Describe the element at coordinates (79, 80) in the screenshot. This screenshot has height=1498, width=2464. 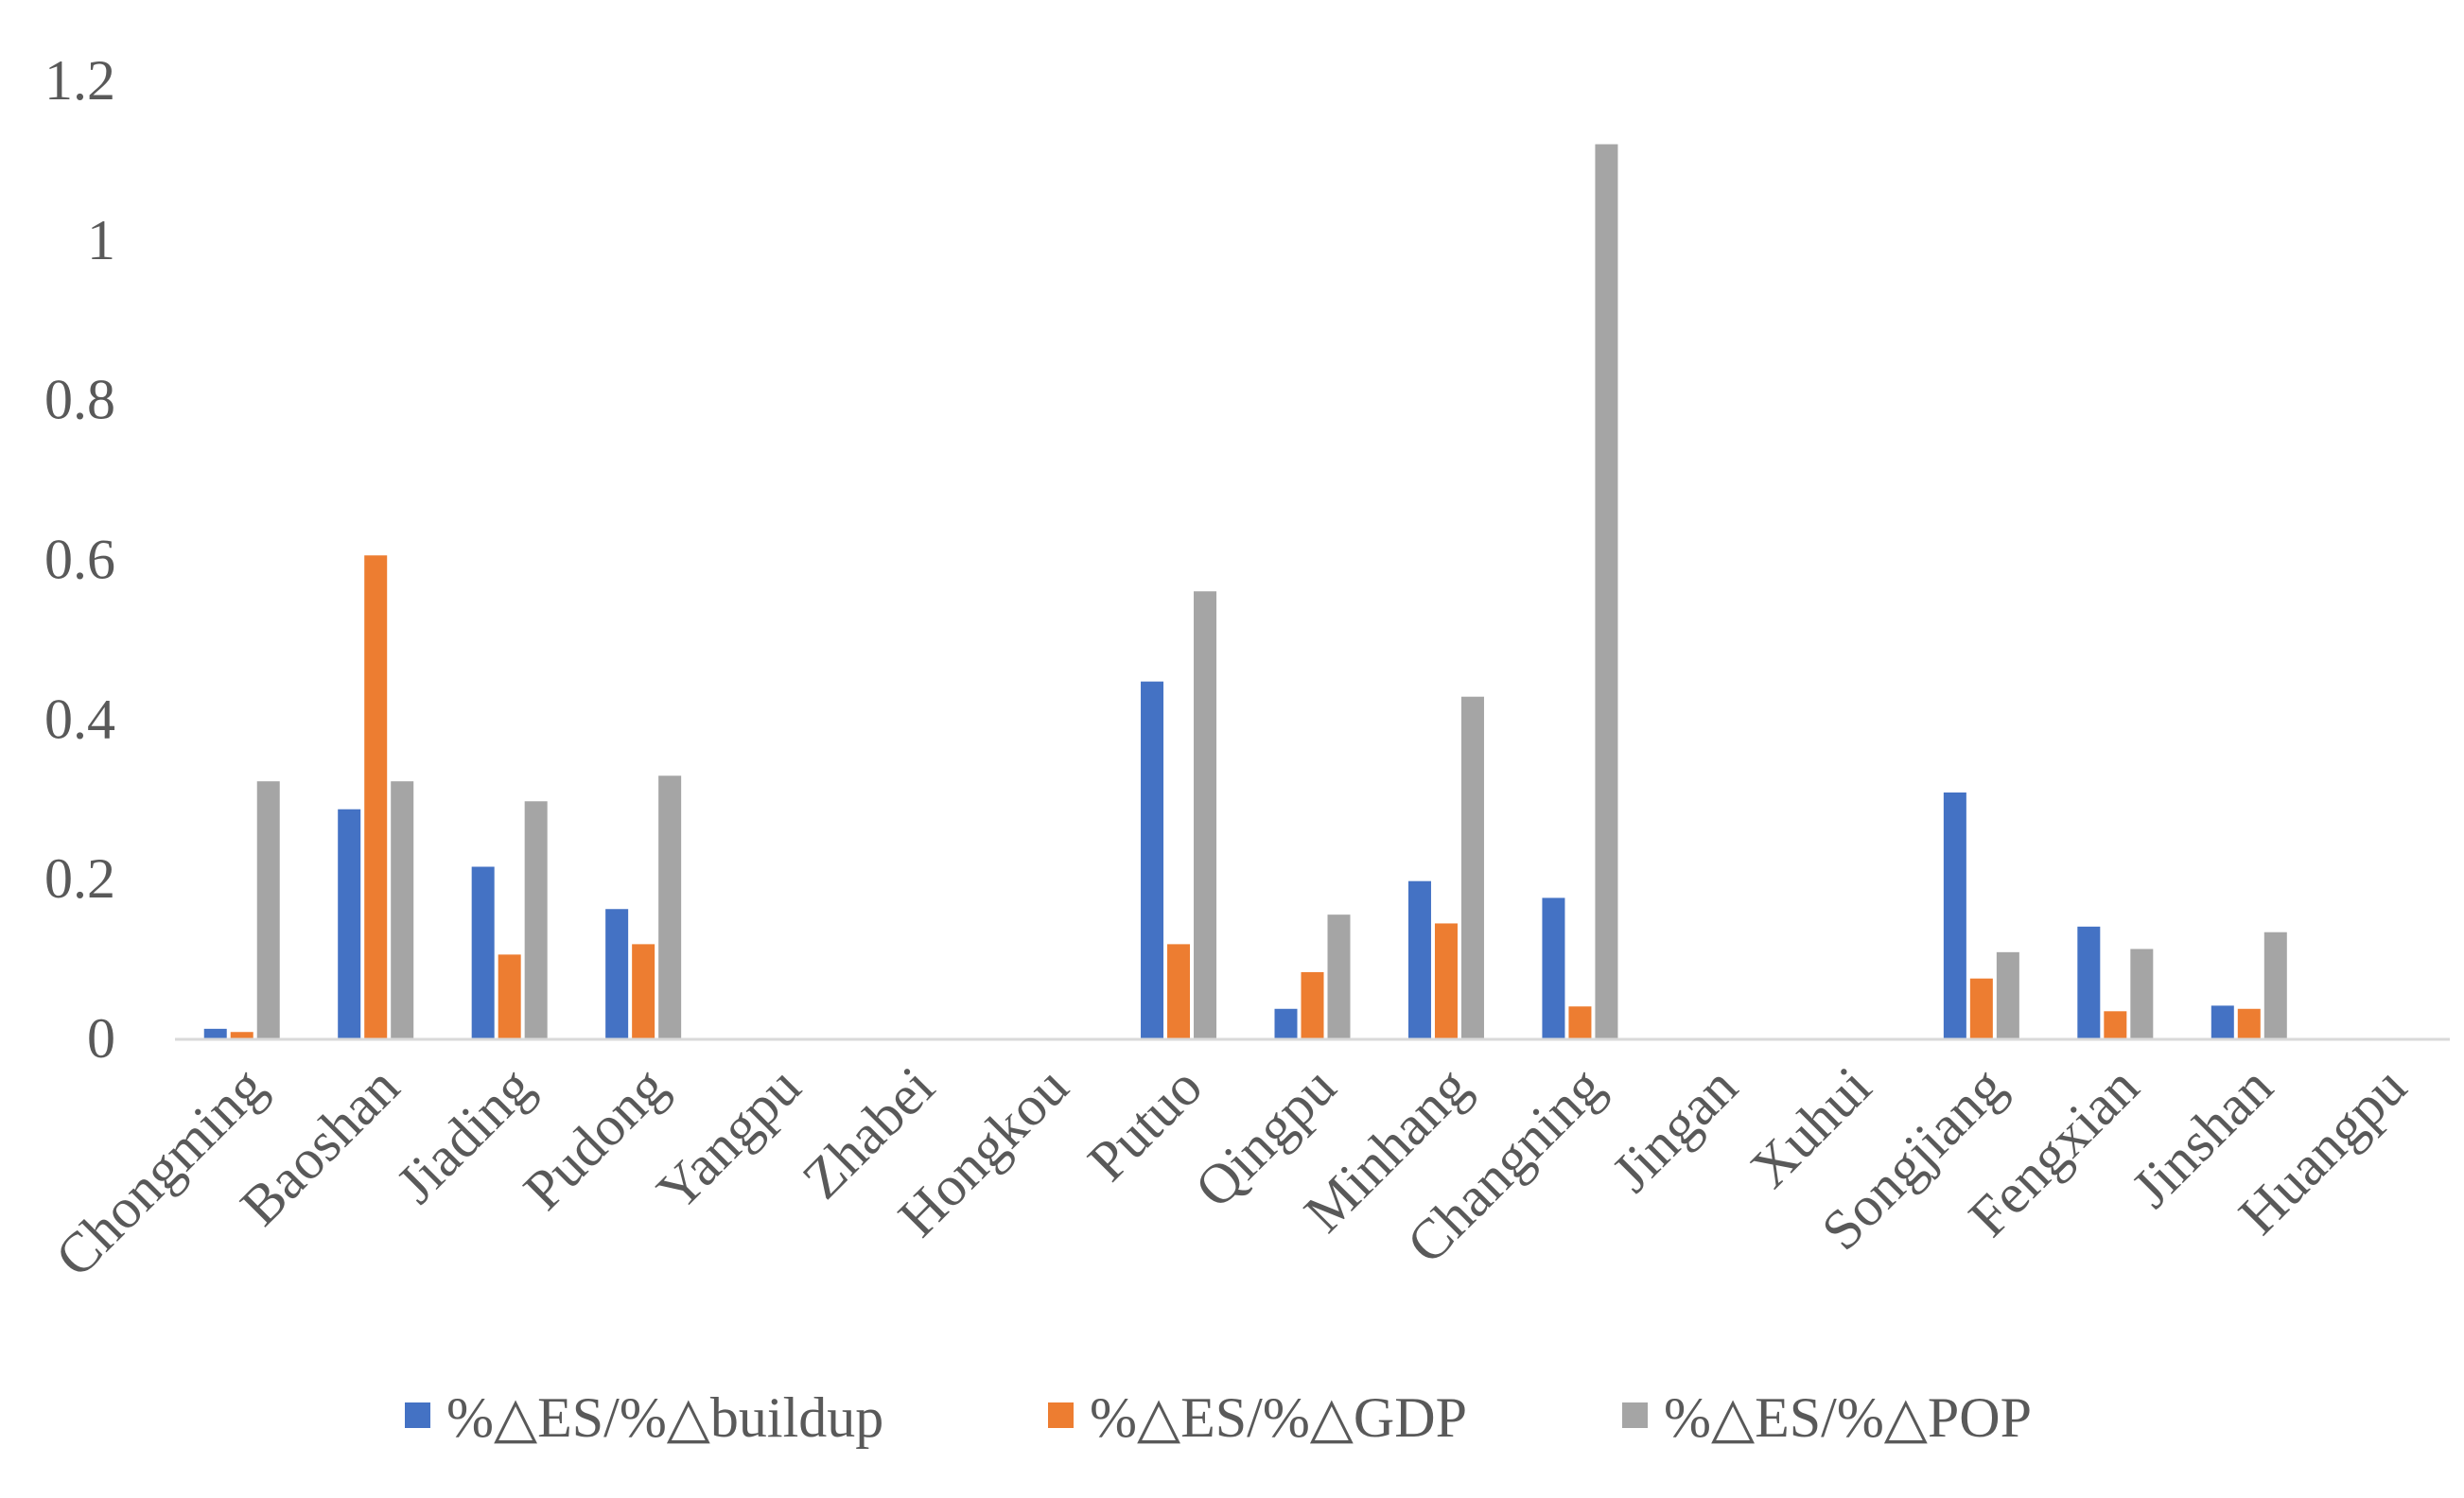
I see `y-tick-label: 1.2` at that location.